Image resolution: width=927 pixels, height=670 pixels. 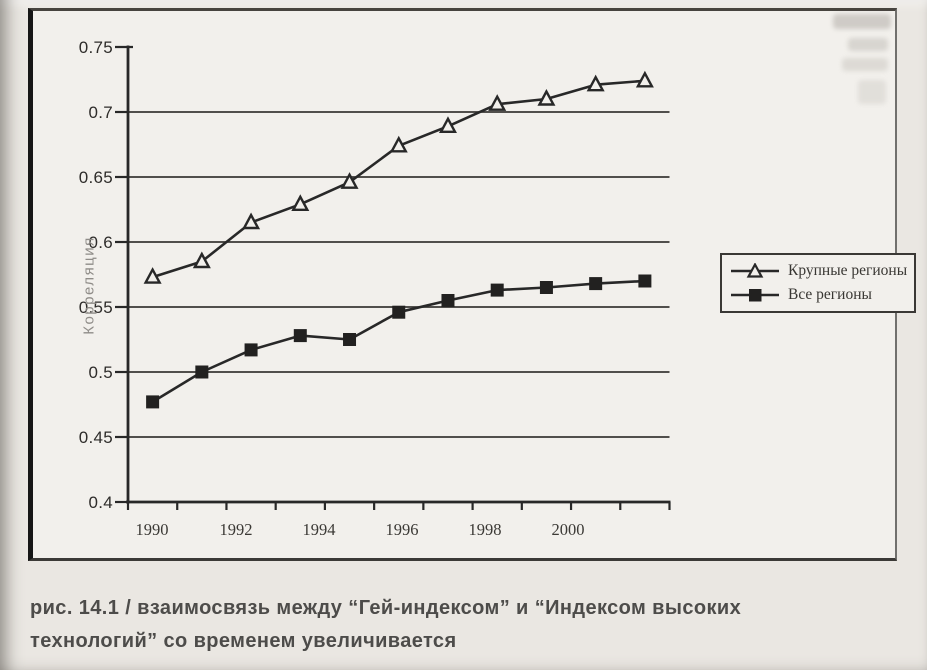 I want to click on y-tick-label: 0.5, so click(x=100, y=372).